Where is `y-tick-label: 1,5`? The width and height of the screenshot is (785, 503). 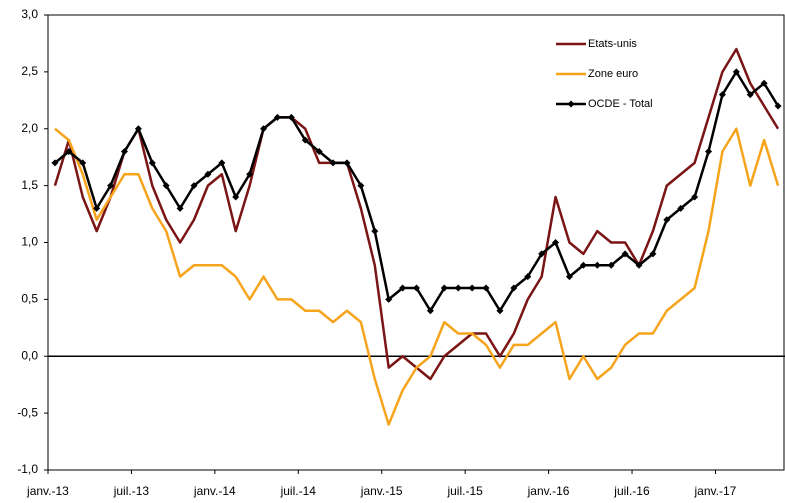 y-tick-label: 1,5 is located at coordinates (29, 185).